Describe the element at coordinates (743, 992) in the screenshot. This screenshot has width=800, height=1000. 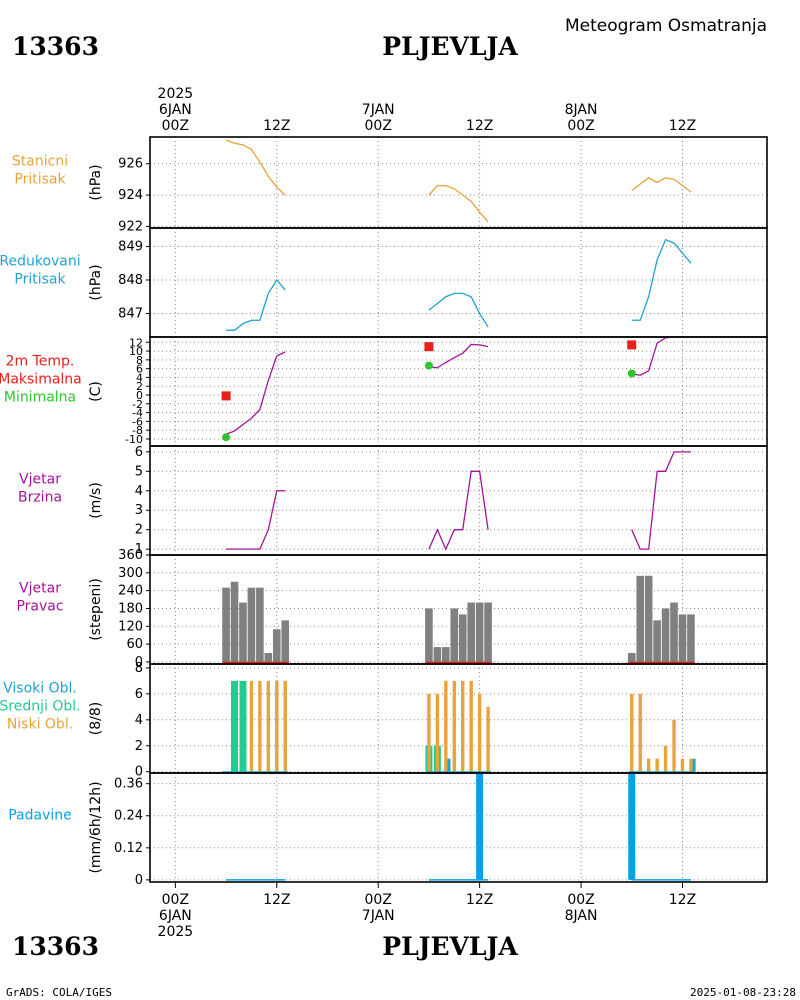
I see `generation-timestamp: 2025-01-08-23:28` at that location.